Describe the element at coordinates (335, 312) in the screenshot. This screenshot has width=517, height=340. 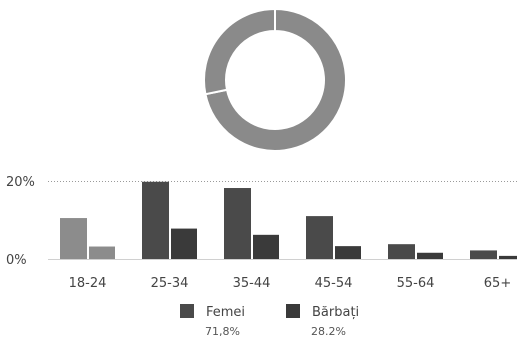
I see `legend-label-barbati: Bărbați` at that location.